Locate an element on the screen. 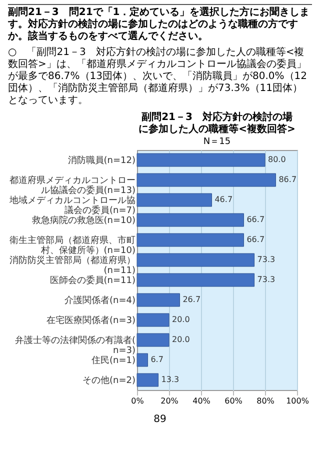  data-label: 26.7 is located at coordinates (191, 299).